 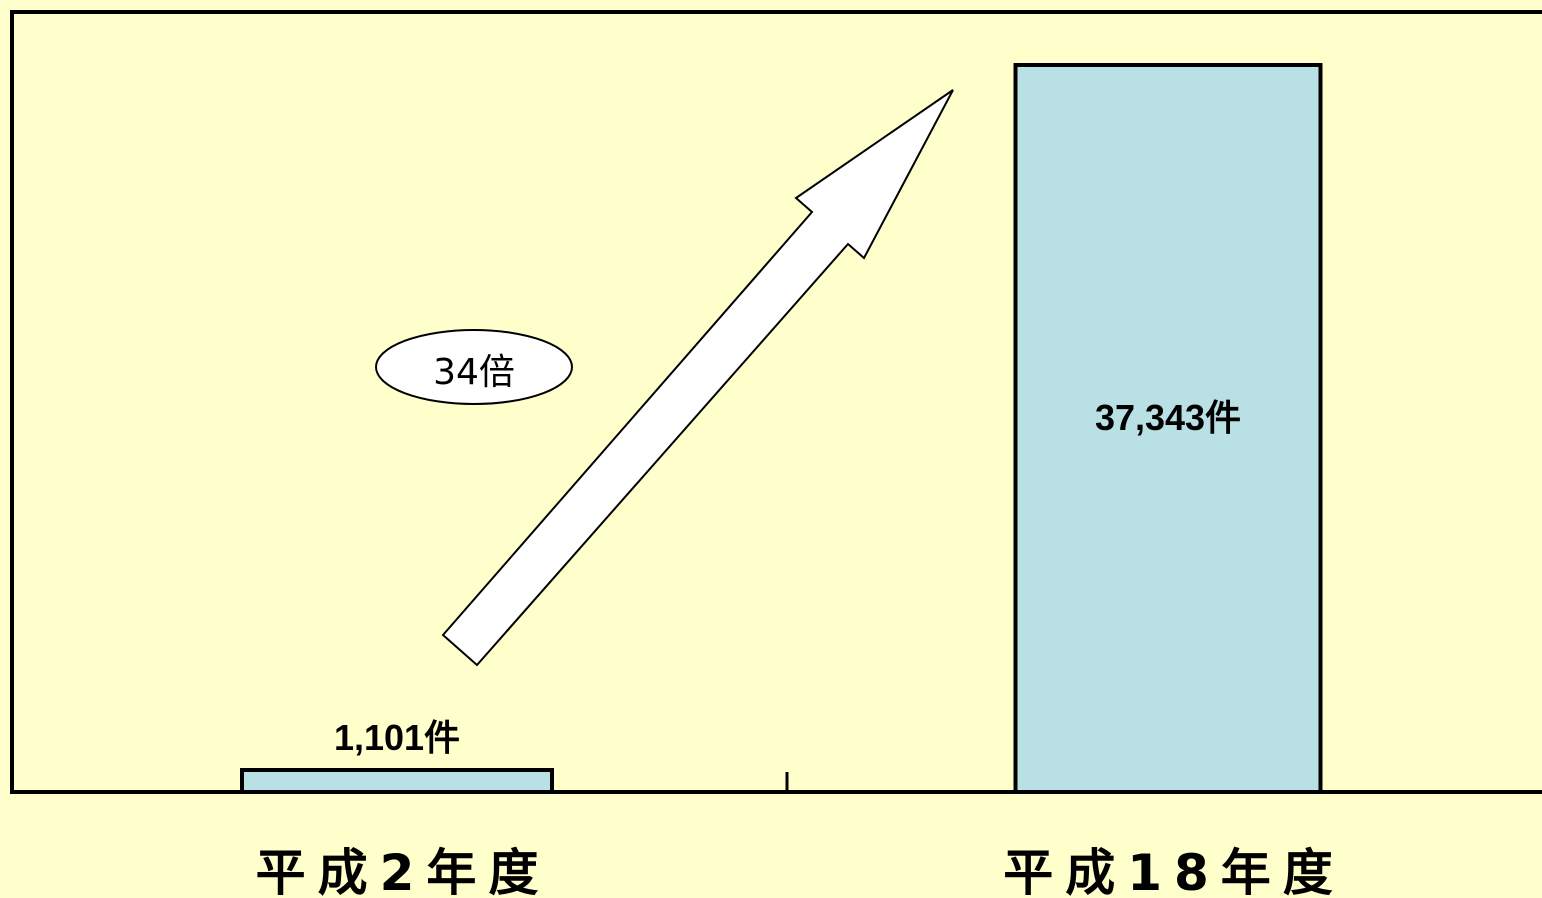 I want to click on ratio-annotation: 34倍, so click(x=474, y=372).